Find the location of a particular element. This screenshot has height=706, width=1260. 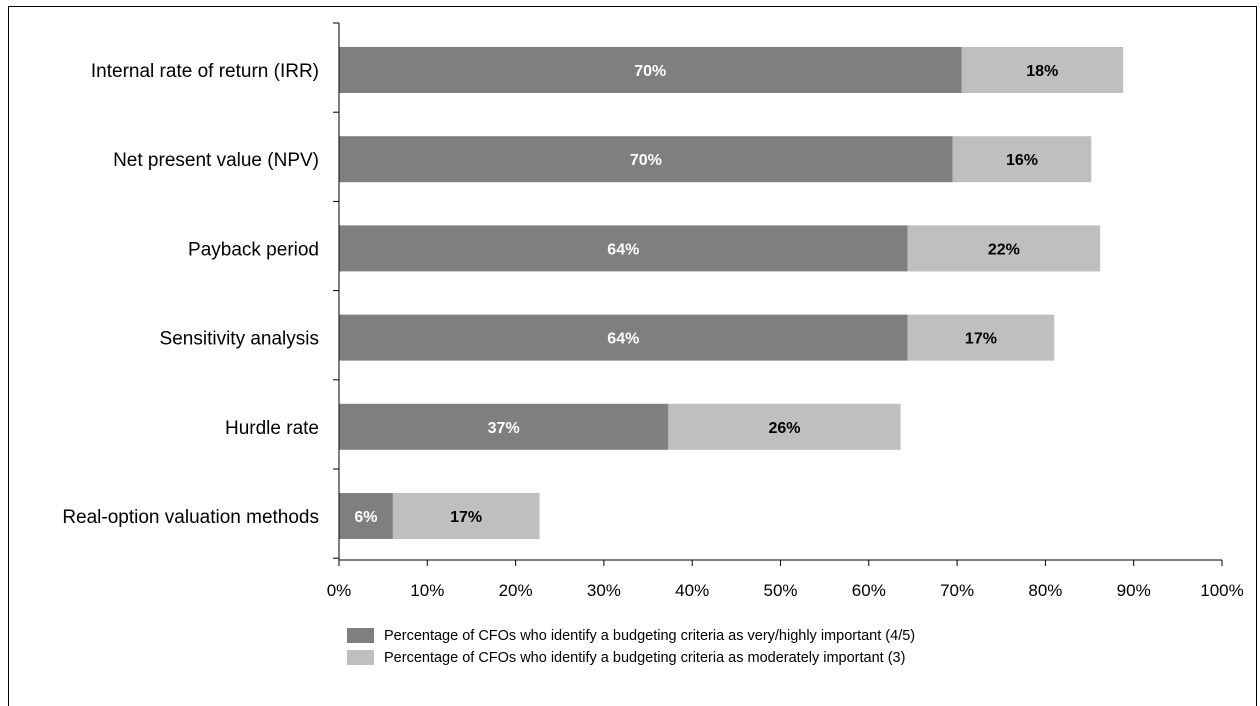

category-label: Hurdle rate is located at coordinates (272, 428).